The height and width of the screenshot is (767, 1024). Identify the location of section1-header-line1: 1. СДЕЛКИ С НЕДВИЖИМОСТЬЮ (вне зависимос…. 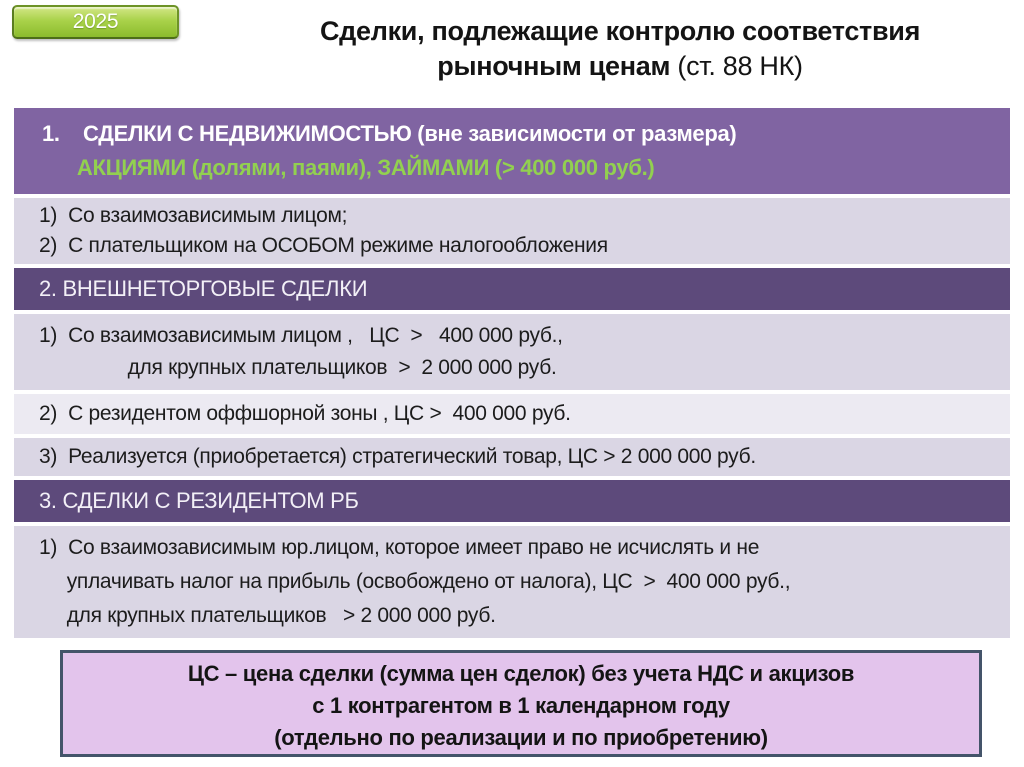
(389, 133).